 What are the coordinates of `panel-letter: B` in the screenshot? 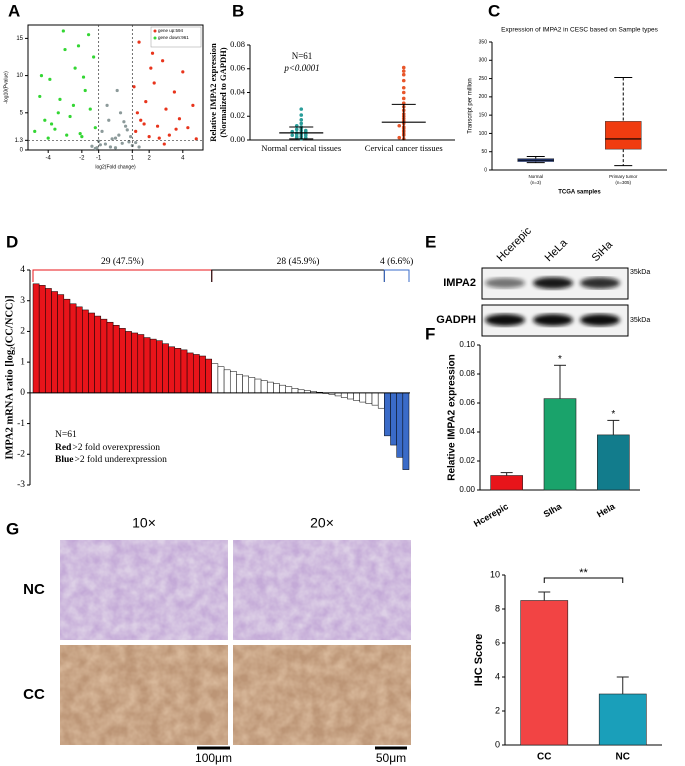 It's located at (238, 10).